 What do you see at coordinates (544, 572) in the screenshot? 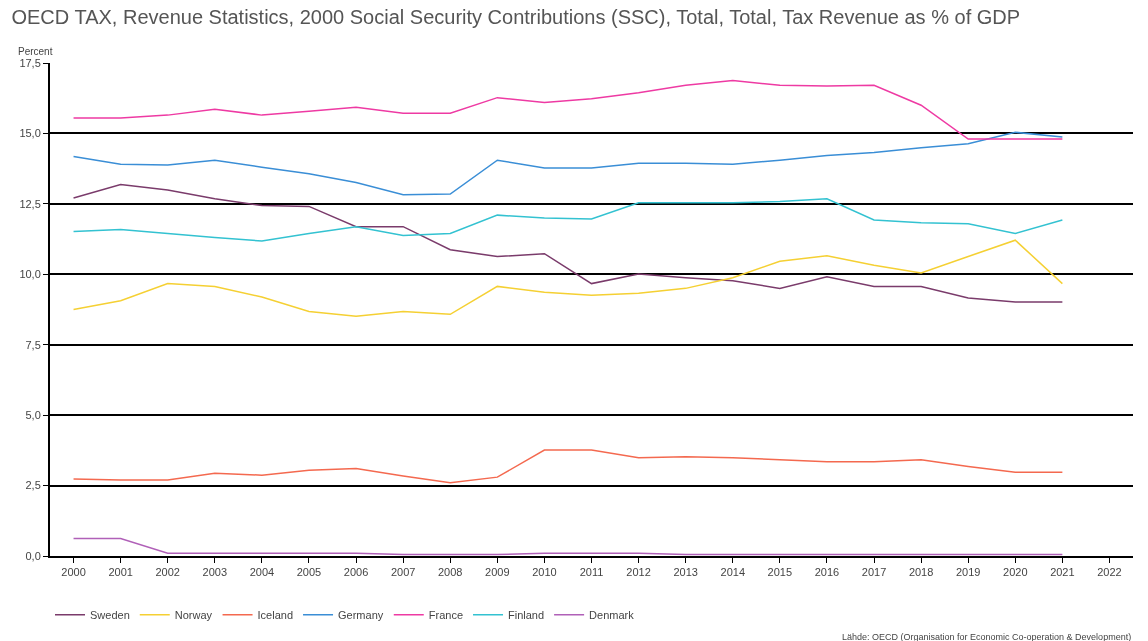
I see `x-tick-label: 2010` at bounding box center [544, 572].